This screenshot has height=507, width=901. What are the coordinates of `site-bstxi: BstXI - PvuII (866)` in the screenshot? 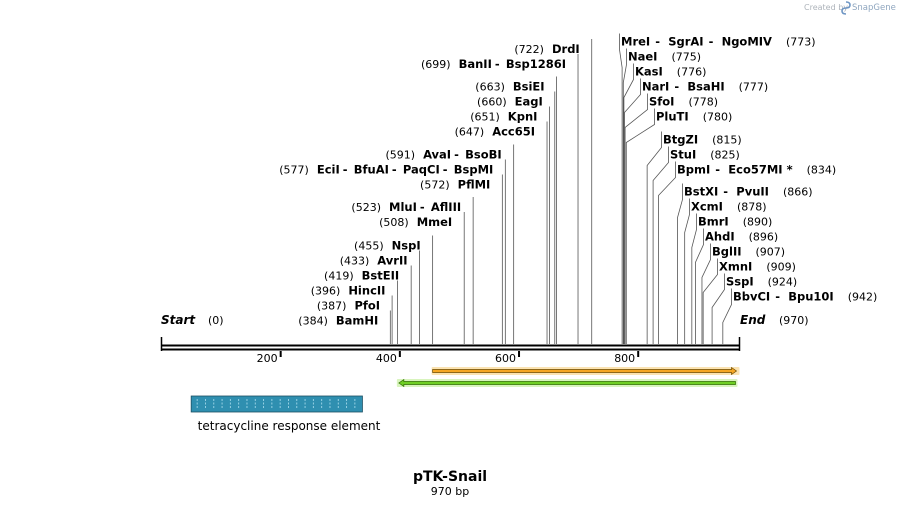 It's located at (748, 192).